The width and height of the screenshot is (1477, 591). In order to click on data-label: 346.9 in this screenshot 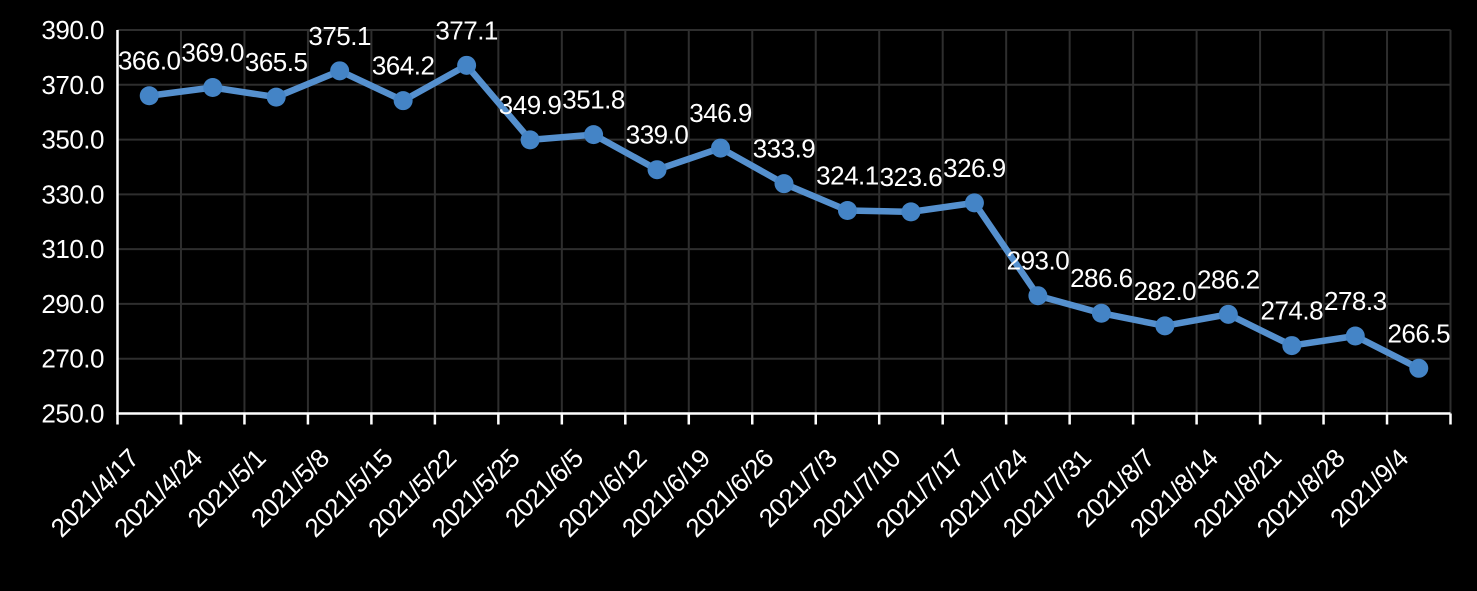, I will do `click(720, 113)`.